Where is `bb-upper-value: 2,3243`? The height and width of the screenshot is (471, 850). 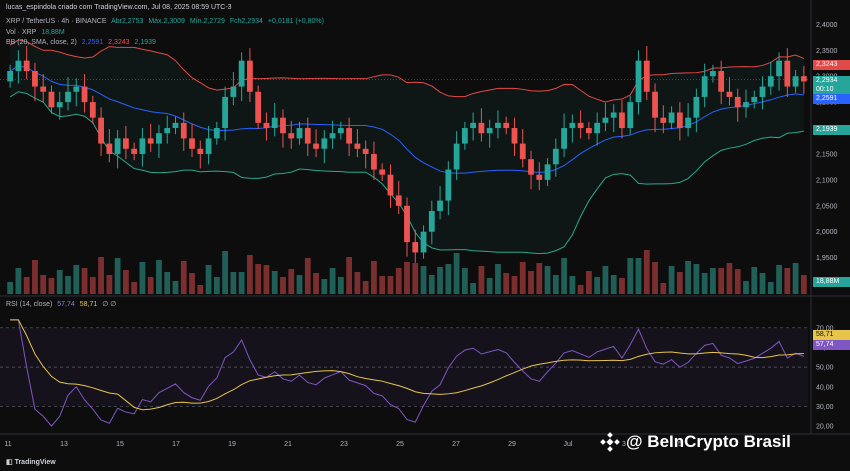 bb-upper-value: 2,3243 is located at coordinates (119, 42).